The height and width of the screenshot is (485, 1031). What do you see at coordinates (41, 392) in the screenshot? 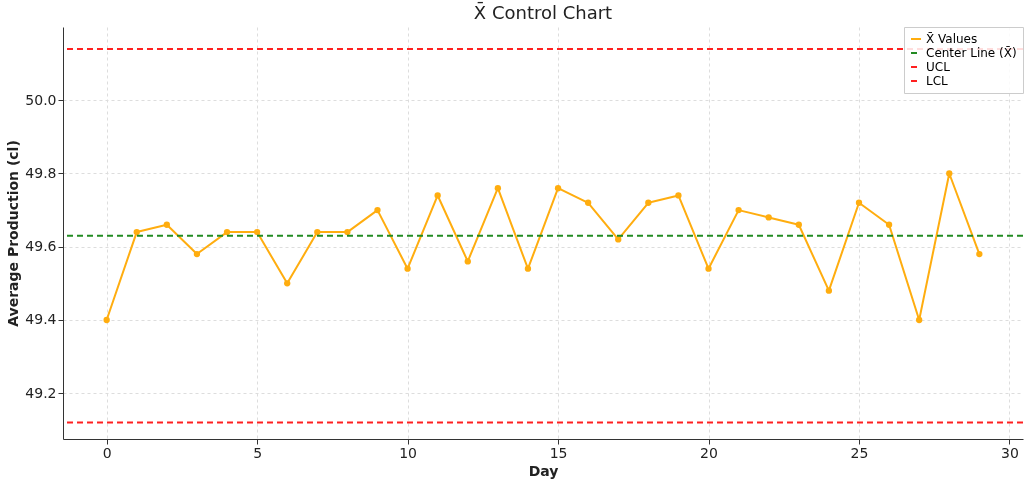
I see `y-tick-label: 49.2` at bounding box center [41, 392].